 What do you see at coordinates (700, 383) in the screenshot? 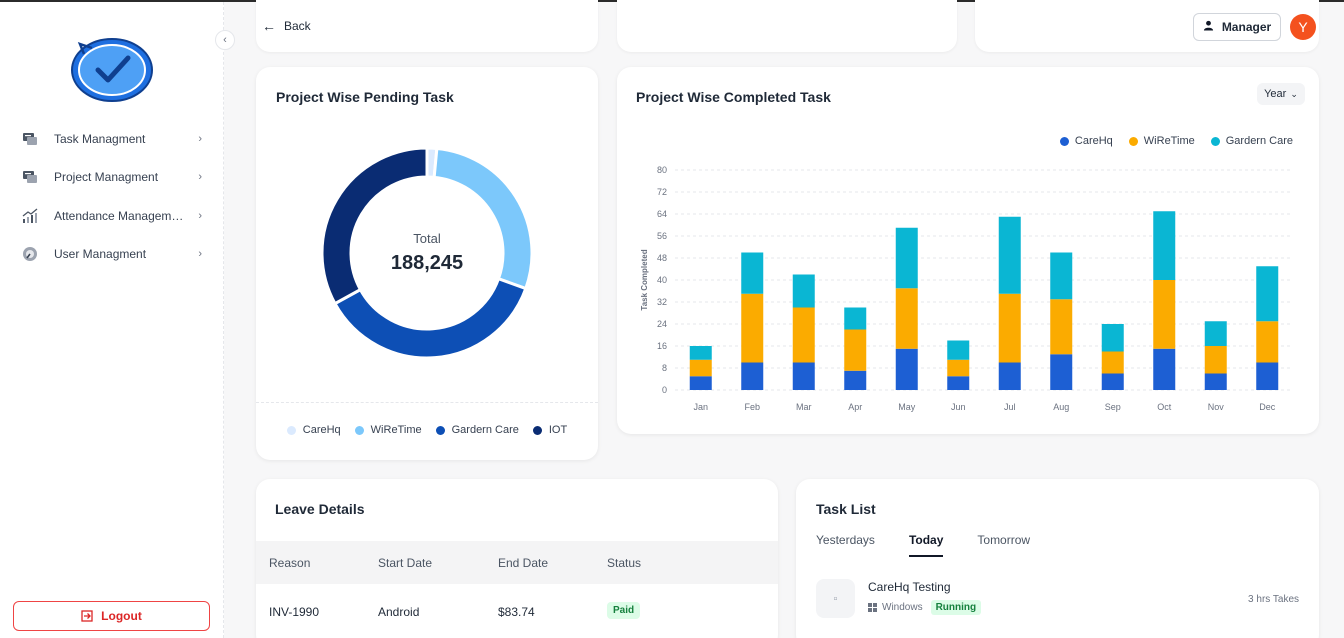
I see `bar-carehq-jan` at bounding box center [700, 383].